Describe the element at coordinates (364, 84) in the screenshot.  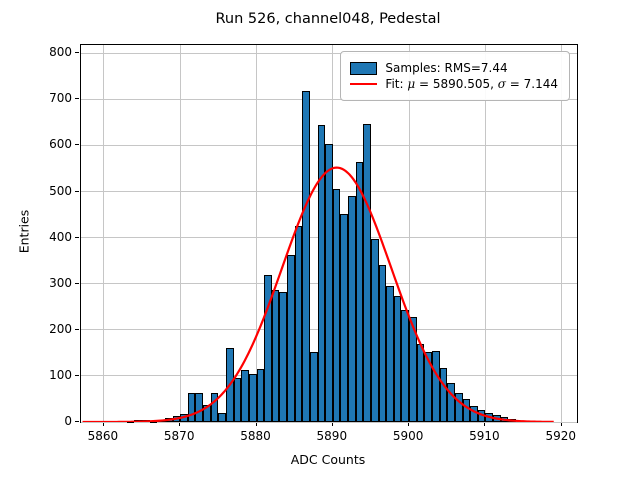
I see `fit-line-icon` at that location.